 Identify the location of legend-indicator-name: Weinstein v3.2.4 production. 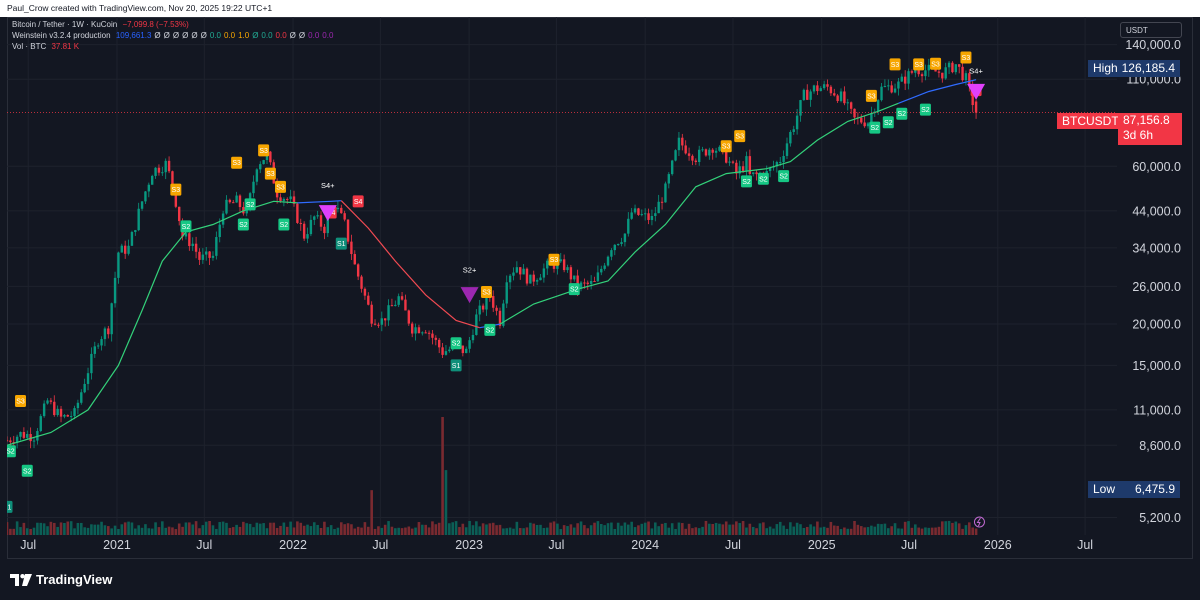
(61, 35).